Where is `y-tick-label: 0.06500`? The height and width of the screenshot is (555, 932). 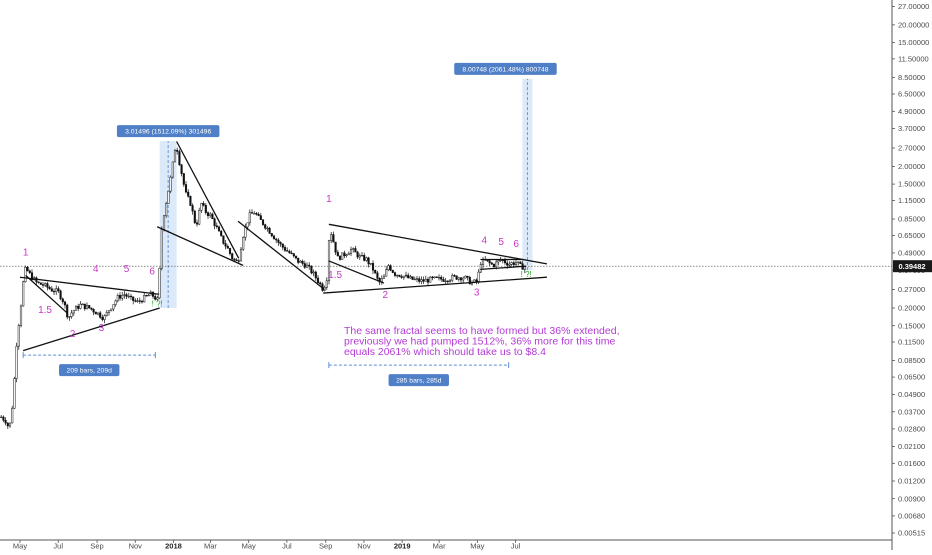
y-tick-label: 0.06500 is located at coordinates (911, 377).